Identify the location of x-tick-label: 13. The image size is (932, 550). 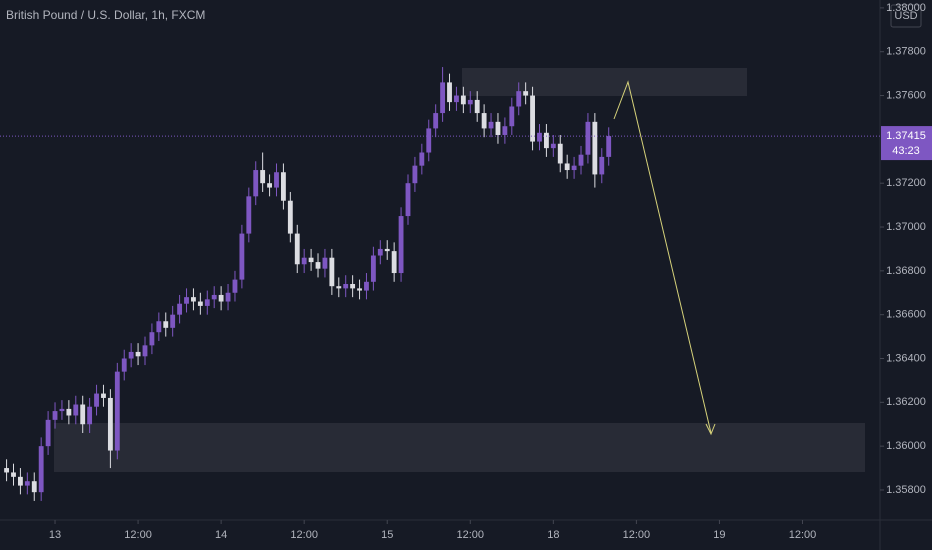
(55, 535).